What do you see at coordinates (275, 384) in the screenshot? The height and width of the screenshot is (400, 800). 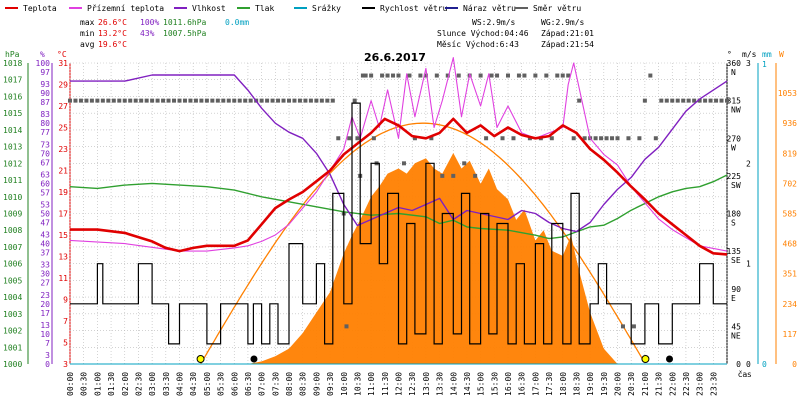 I see `x-tick-label: 07:30` at bounding box center [275, 384].